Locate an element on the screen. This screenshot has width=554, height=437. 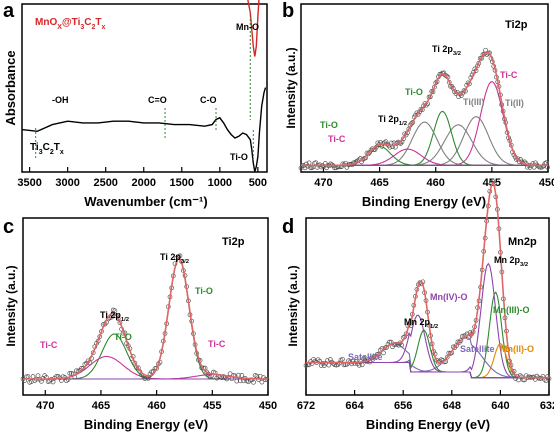
band-annotation-label: C=O is located at coordinates (157, 100).